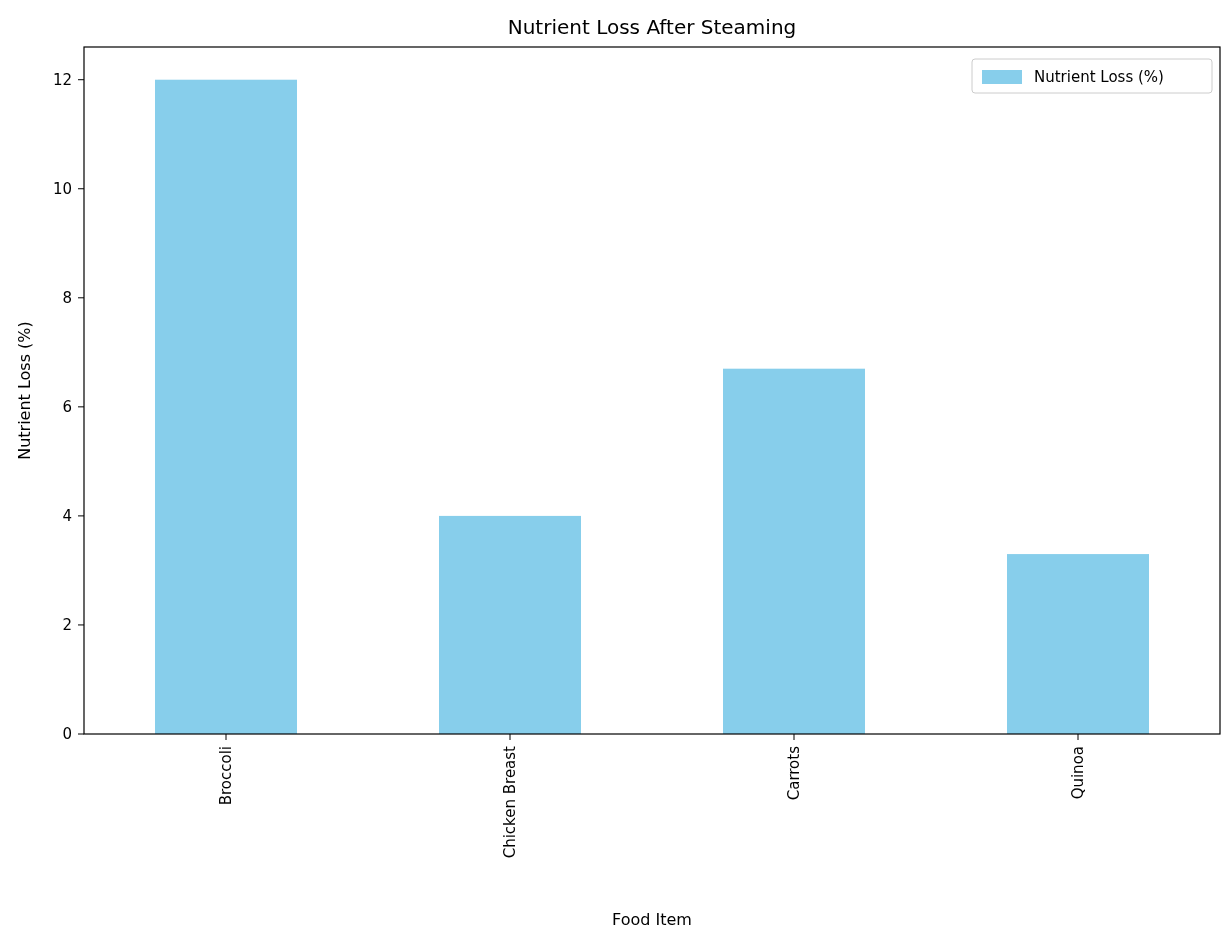 This screenshot has height=928, width=1222. Describe the element at coordinates (67, 625) in the screenshot. I see `y-tick-label: 2` at that location.